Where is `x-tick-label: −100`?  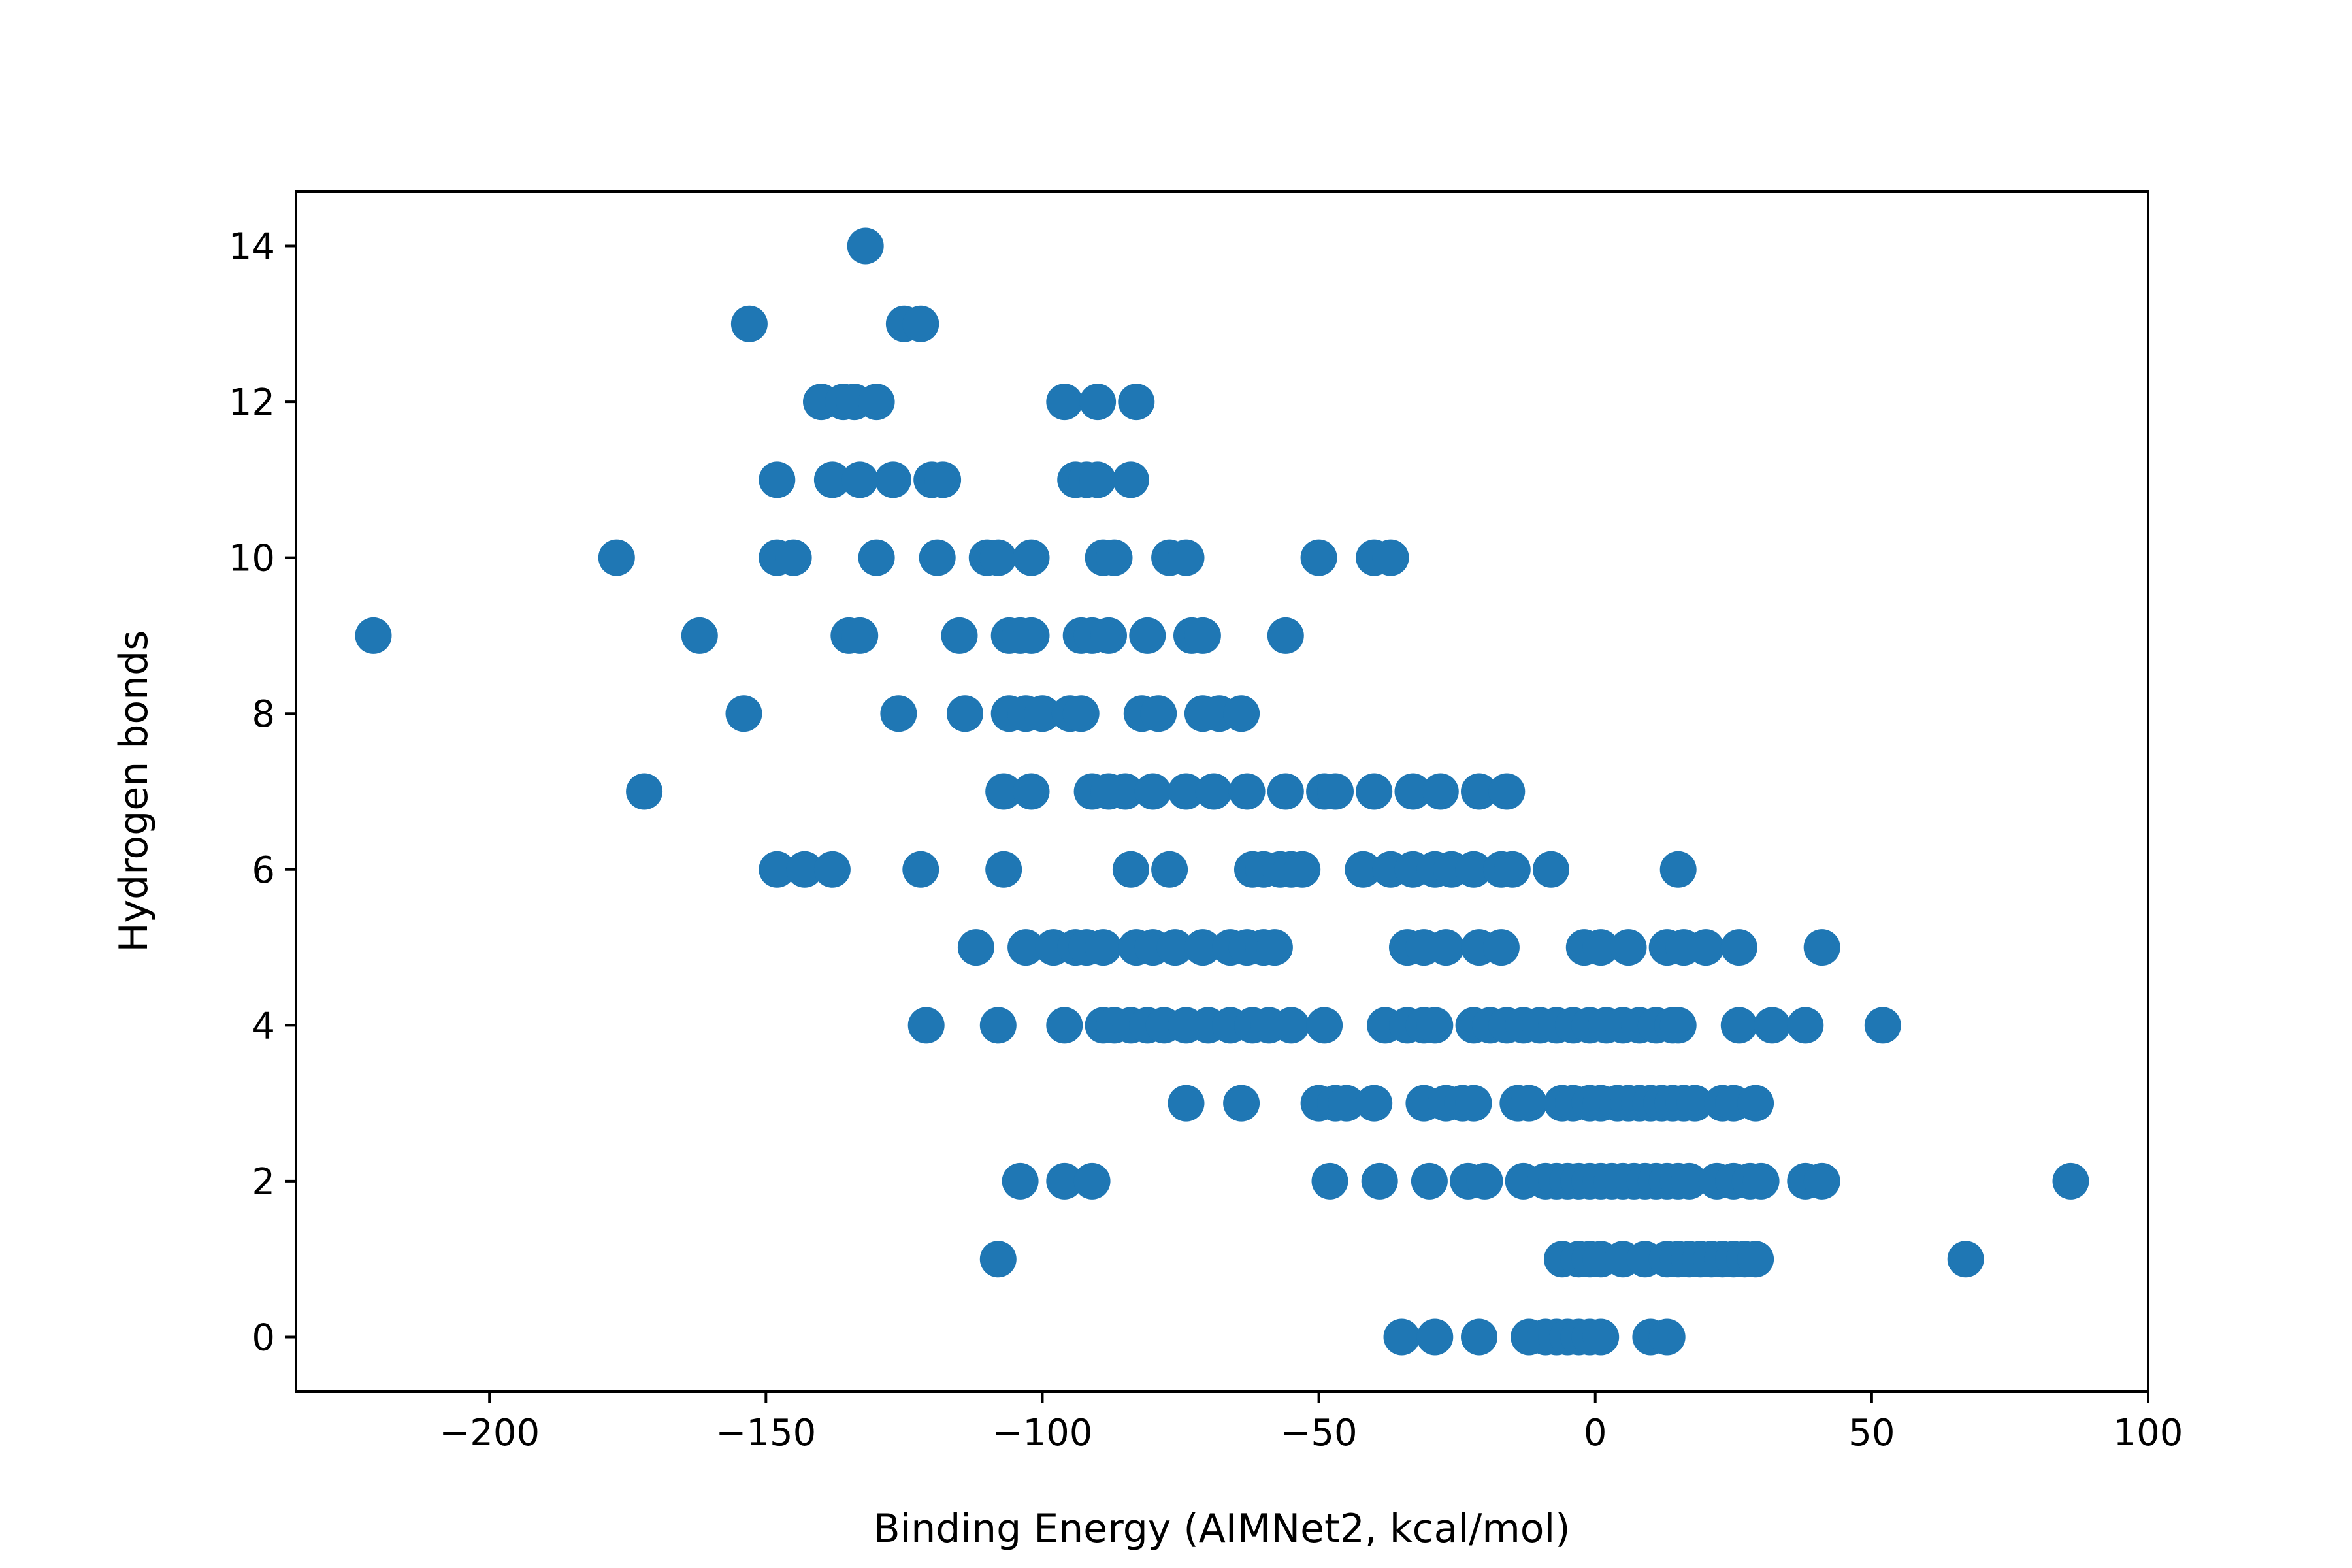 x-tick-label: −100 is located at coordinates (1042, 1433).